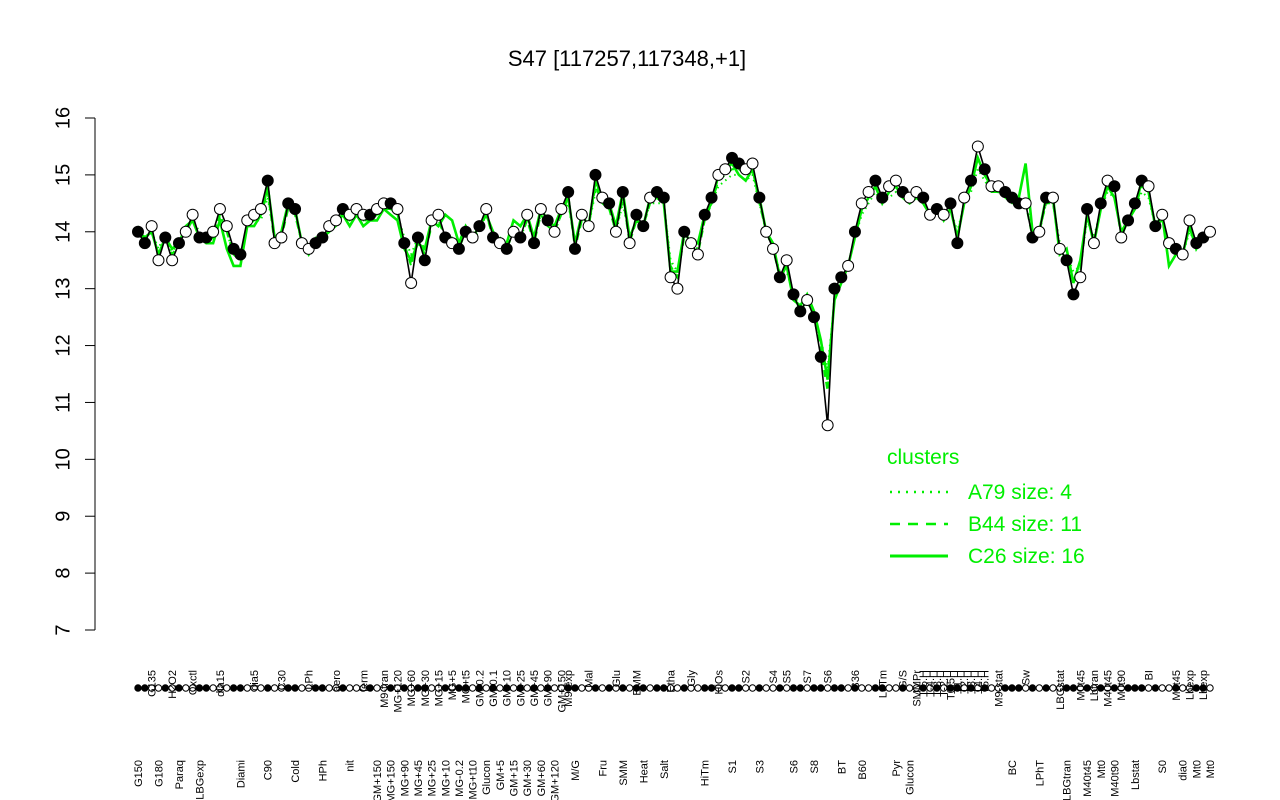  What do you see at coordinates (692, 678) in the screenshot?
I see `x-tick-label: Gly` at bounding box center [692, 678].